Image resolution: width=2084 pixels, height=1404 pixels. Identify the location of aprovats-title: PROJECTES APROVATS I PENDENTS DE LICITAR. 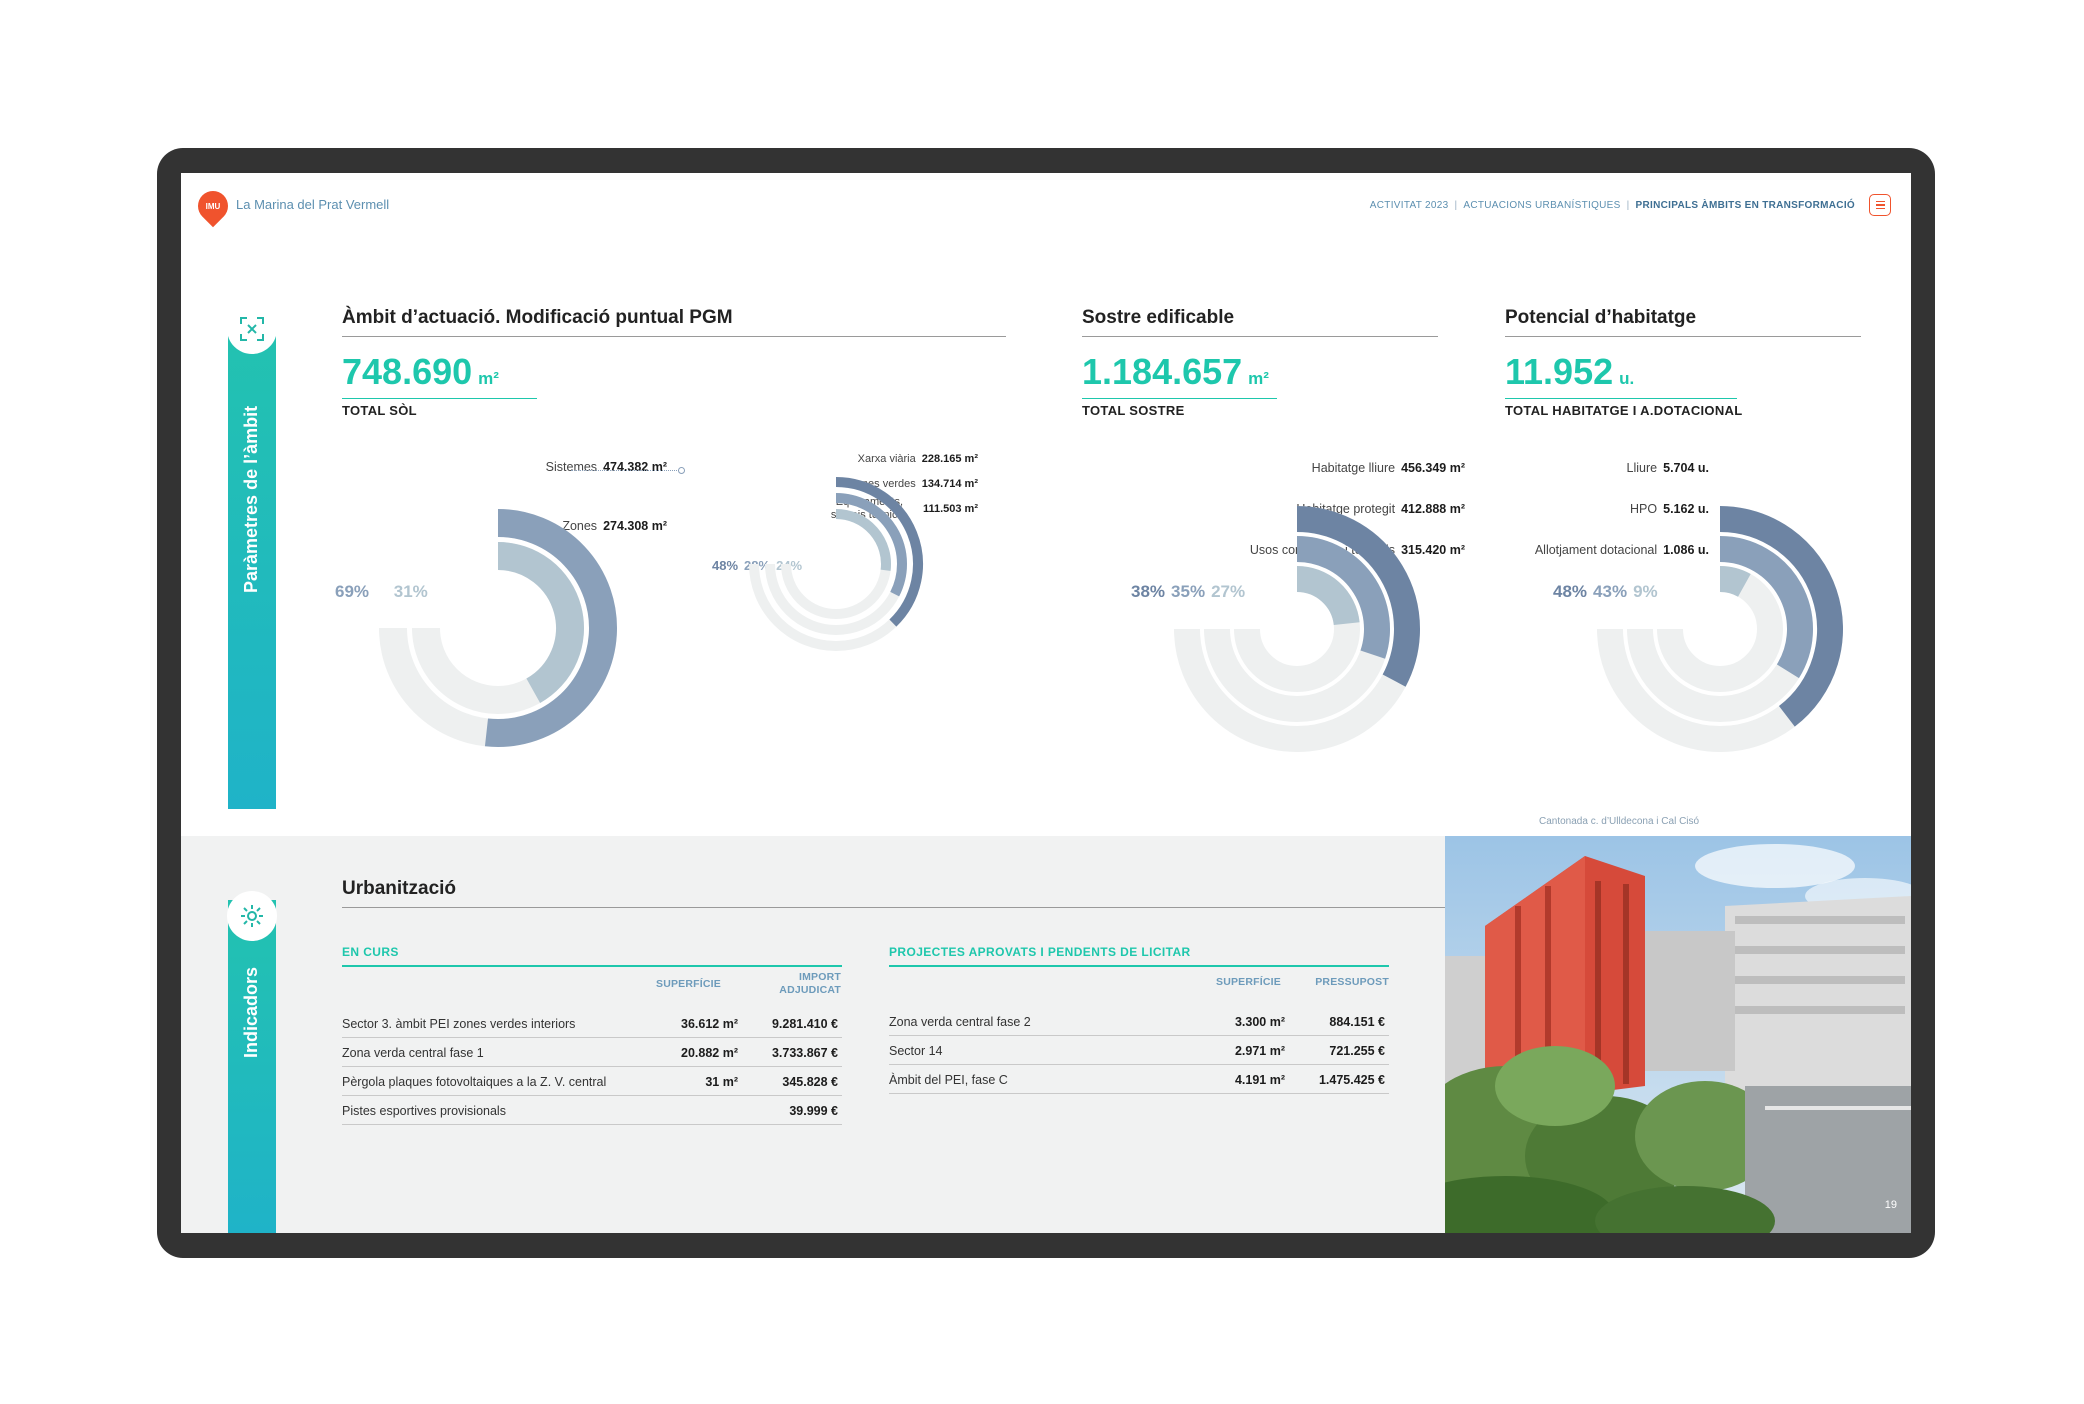
(1139, 956).